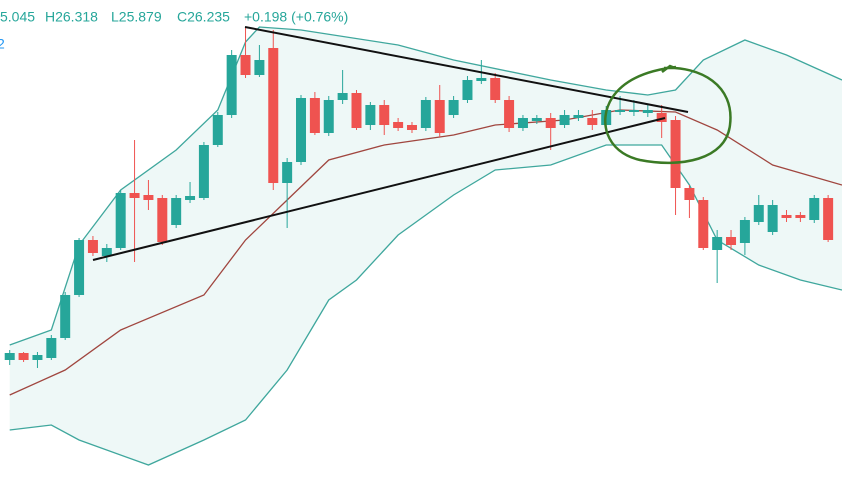 The width and height of the screenshot is (842, 502). I want to click on hand-drawn-circle, so click(668, 114).